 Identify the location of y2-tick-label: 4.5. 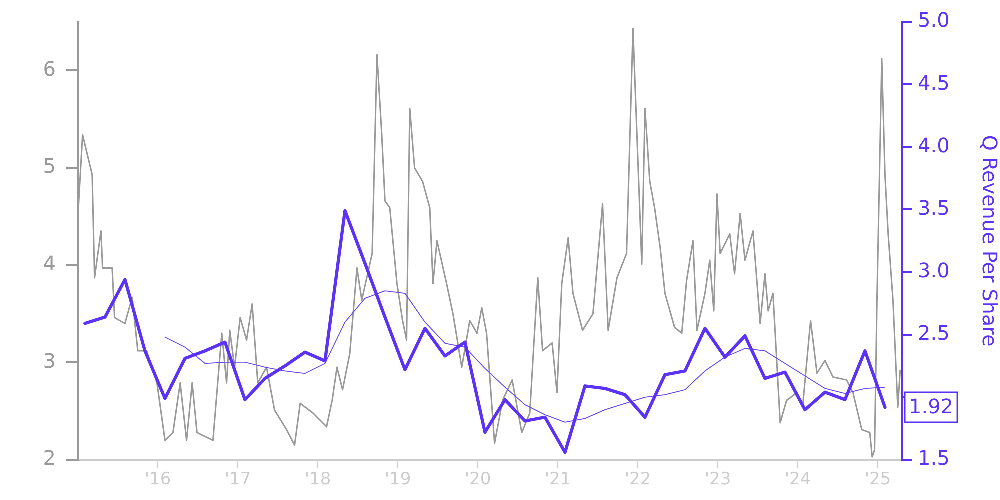
(934, 82).